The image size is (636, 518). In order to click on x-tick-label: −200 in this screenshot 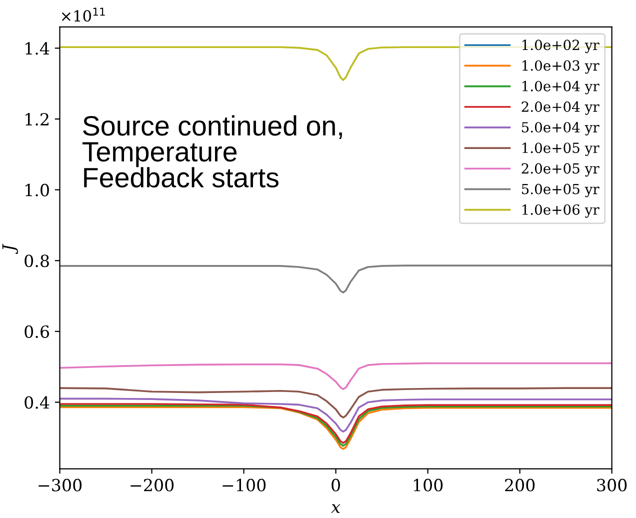, I will do `click(152, 485)`.